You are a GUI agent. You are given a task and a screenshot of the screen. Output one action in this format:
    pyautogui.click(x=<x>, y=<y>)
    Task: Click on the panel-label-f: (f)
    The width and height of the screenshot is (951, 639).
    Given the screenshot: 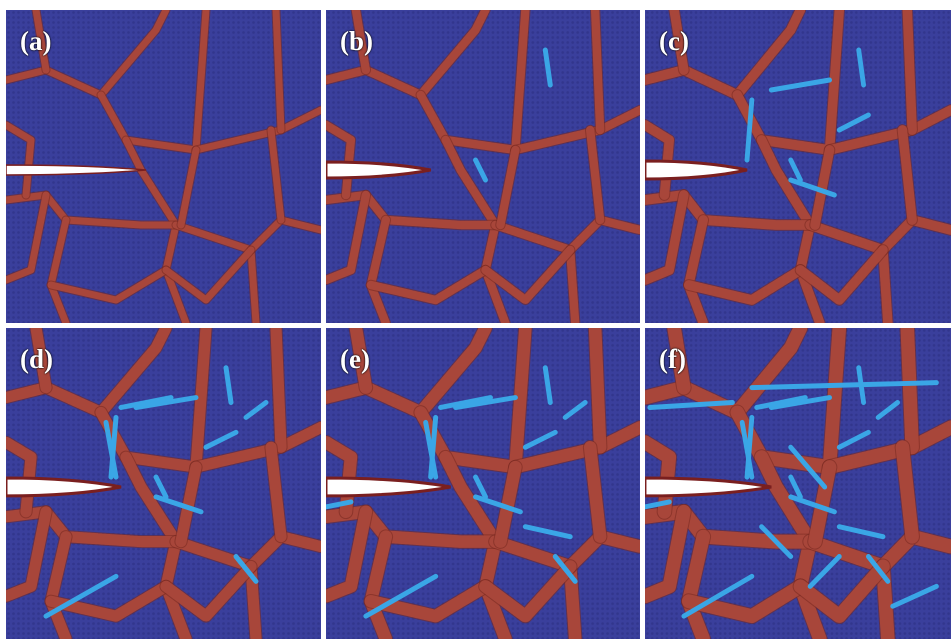 What is the action you would take?
    pyautogui.click(x=672, y=359)
    